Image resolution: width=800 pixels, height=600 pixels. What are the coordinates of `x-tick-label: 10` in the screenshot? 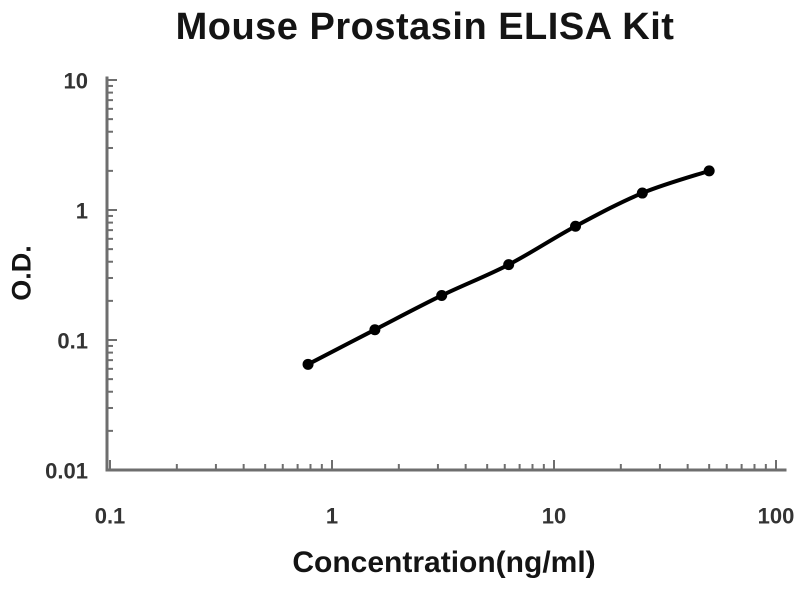 It's located at (554, 516).